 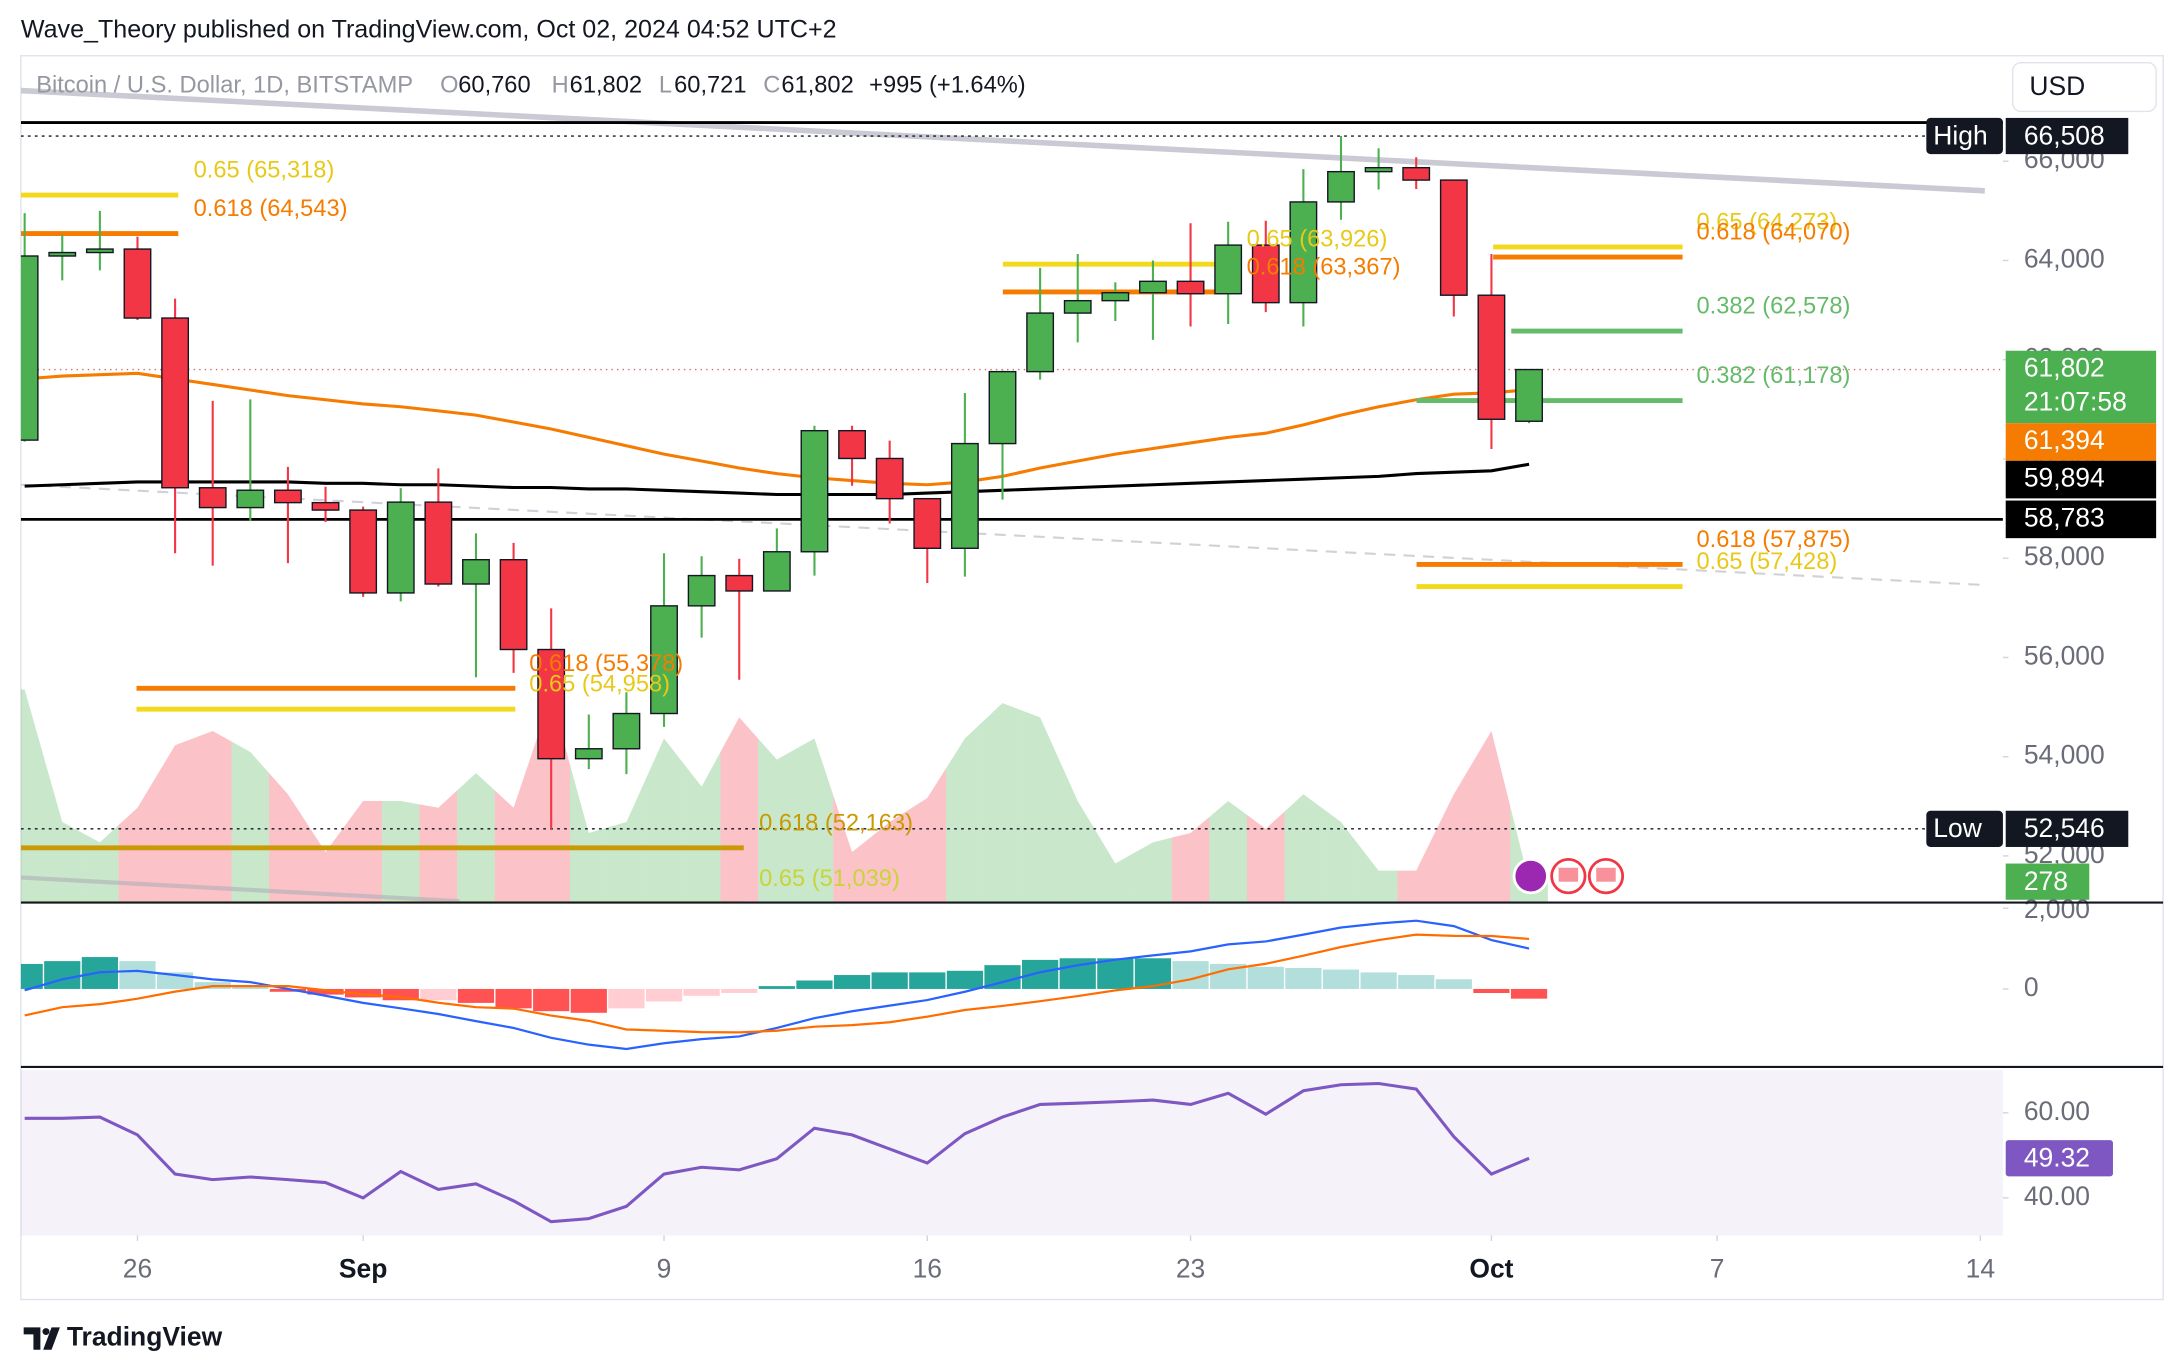 I want to click on currency-button, so click(x=2084, y=87).